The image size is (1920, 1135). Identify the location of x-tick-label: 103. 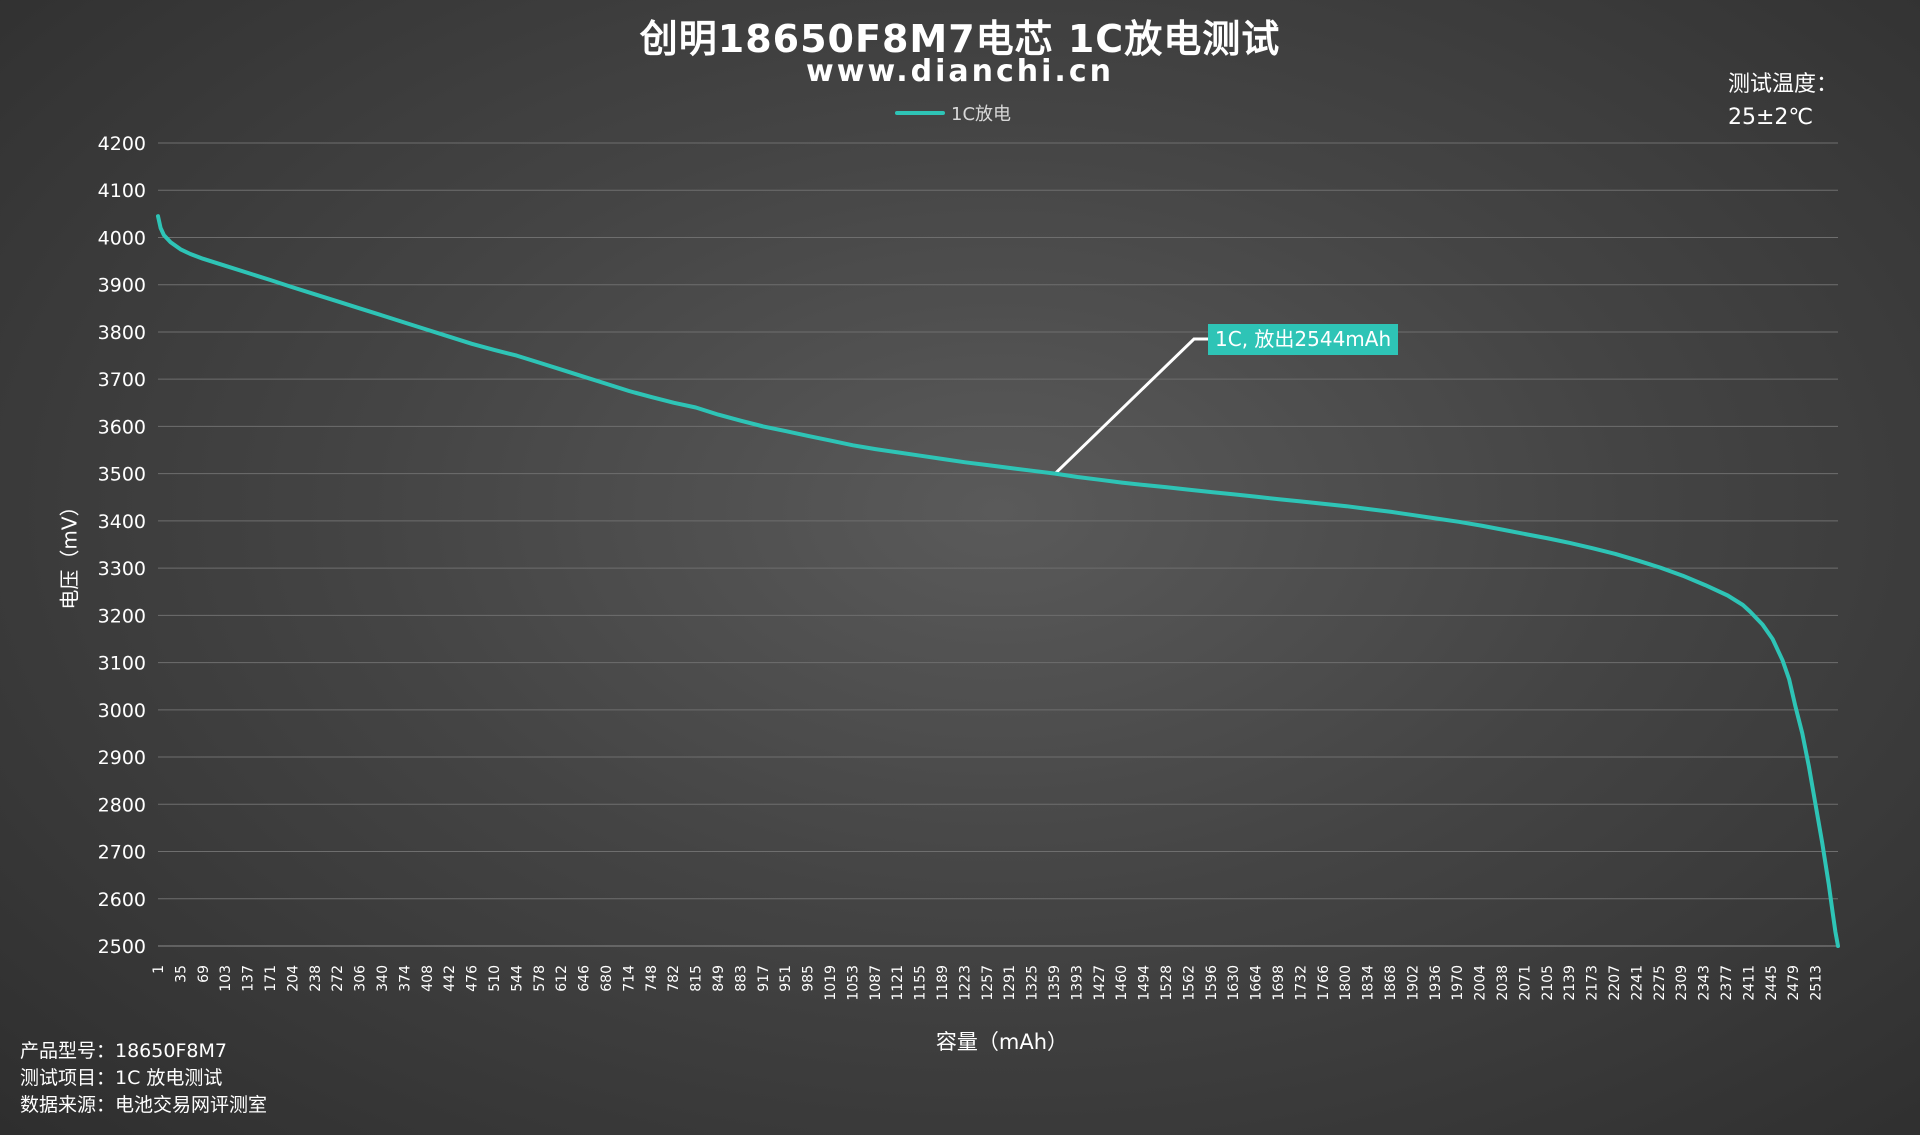
(226, 978).